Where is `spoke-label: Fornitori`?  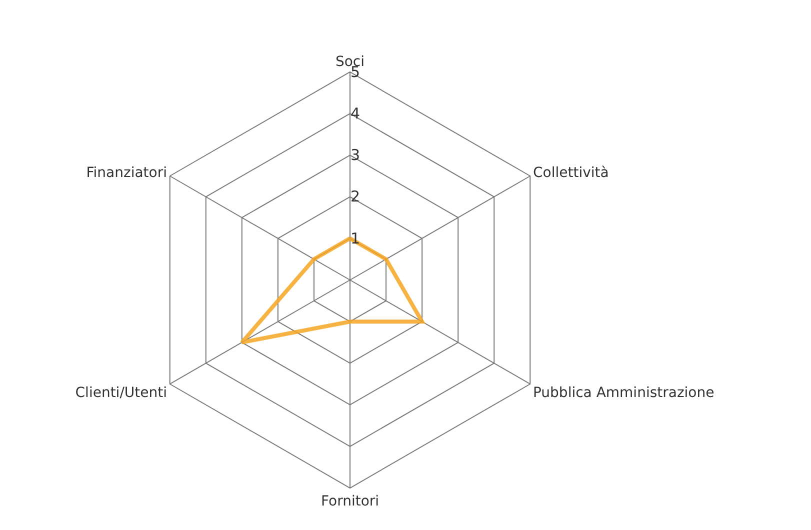
spoke-label: Fornitori is located at coordinates (350, 501).